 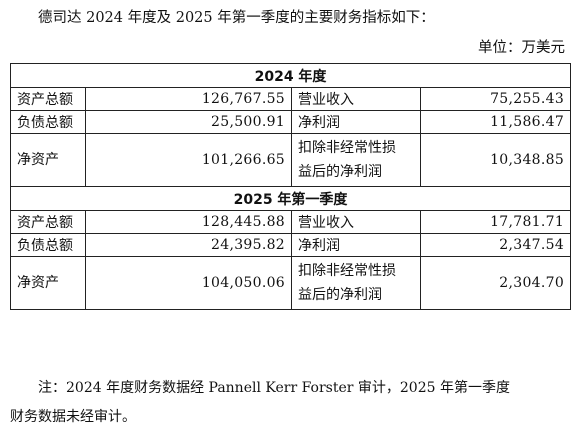 I want to click on row-value: 24,395.82, so click(x=188, y=245).